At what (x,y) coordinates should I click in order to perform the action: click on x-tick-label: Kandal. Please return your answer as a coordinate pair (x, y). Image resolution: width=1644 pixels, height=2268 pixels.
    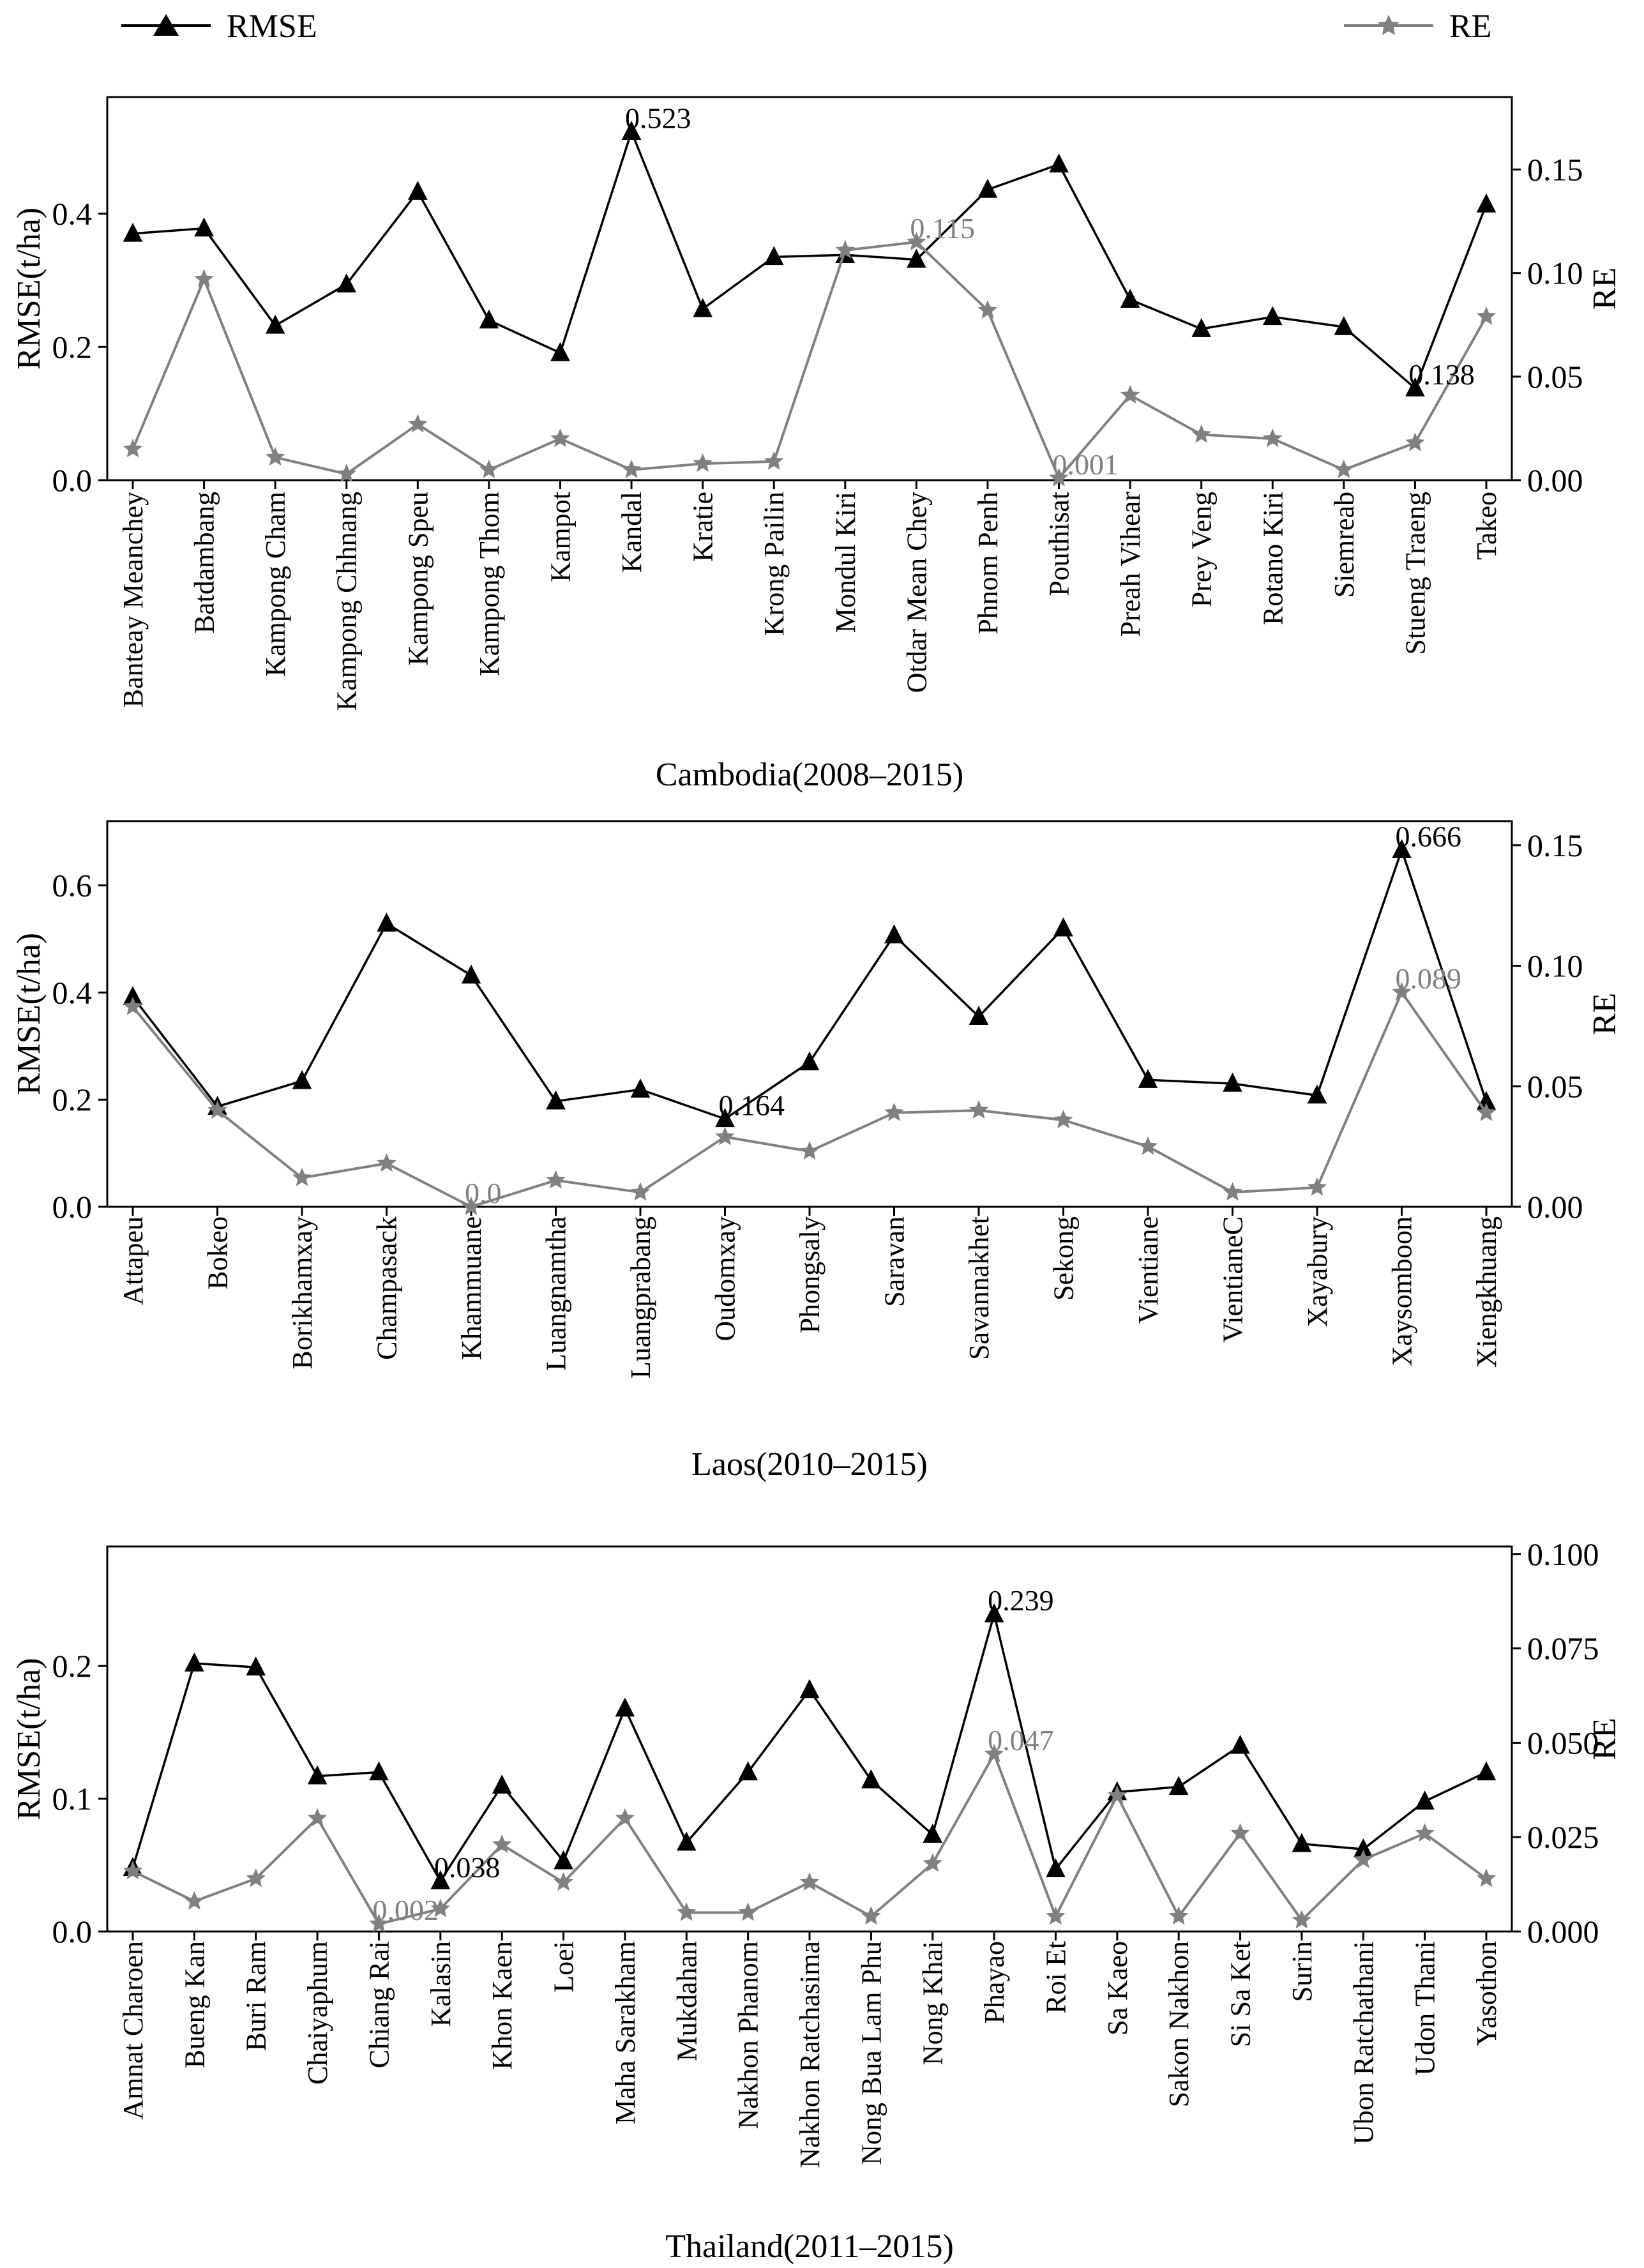
    Looking at the image, I should click on (632, 532).